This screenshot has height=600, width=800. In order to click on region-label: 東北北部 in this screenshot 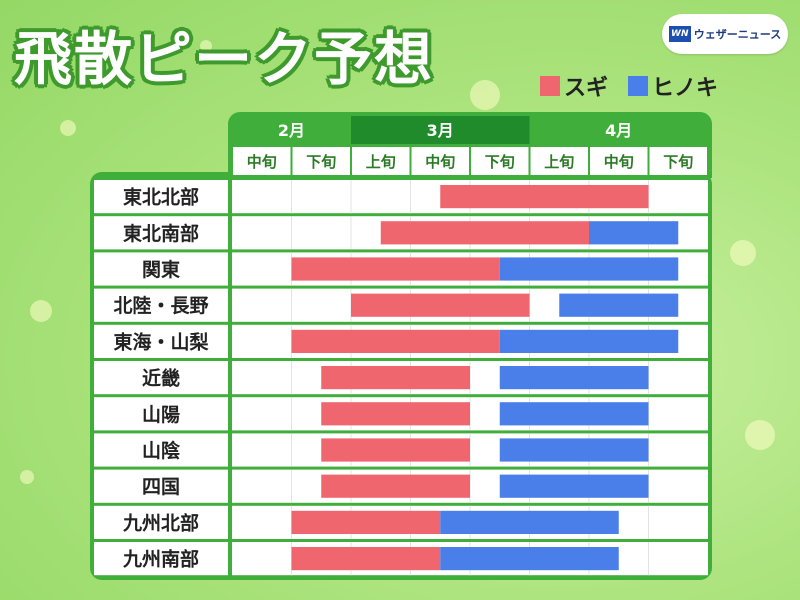, I will do `click(161, 197)`.